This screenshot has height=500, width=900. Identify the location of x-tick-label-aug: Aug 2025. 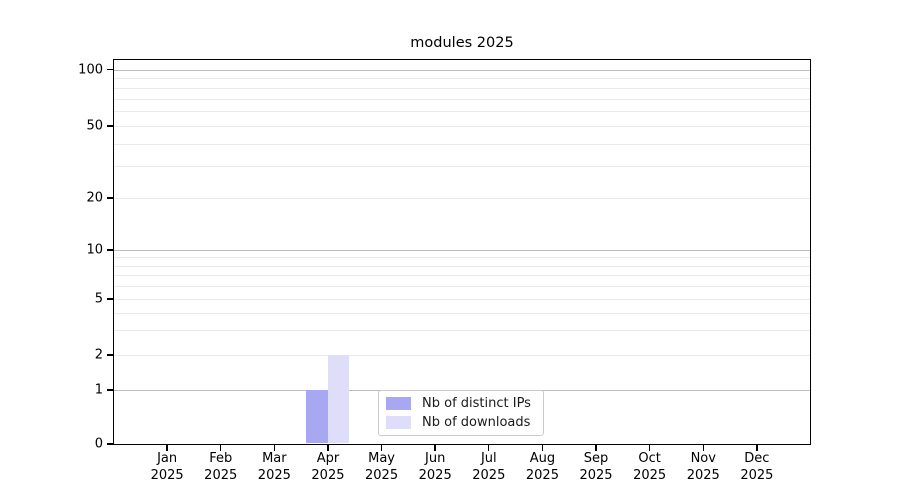
(542, 467).